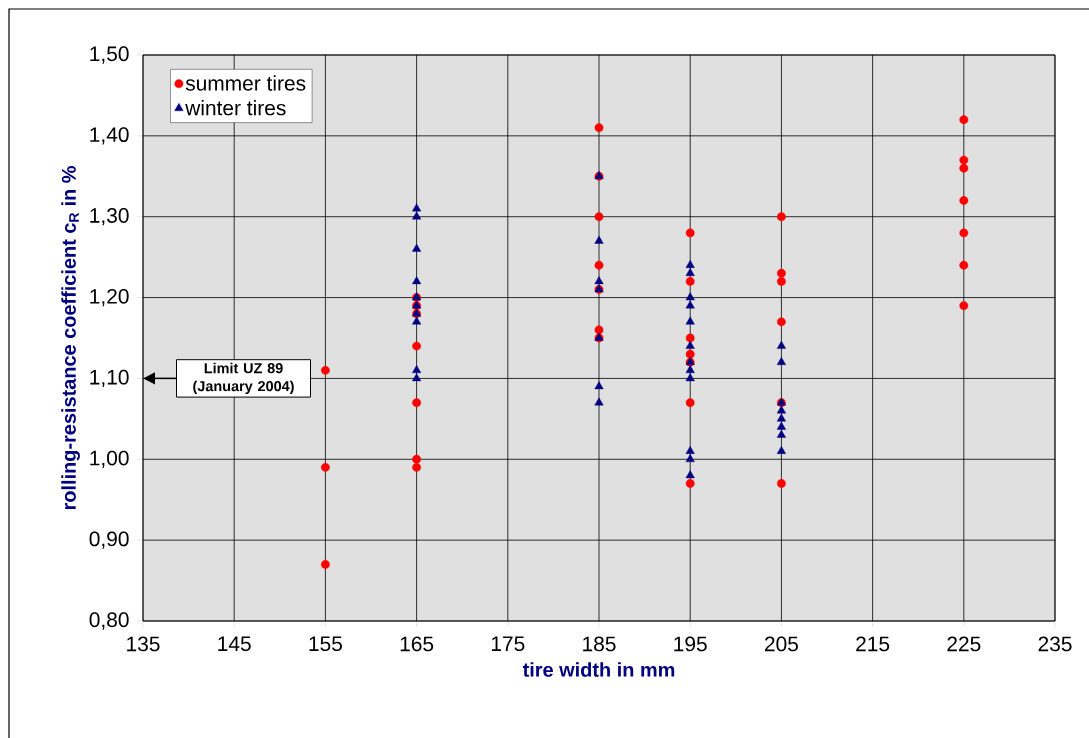 This screenshot has height=738, width=1089. I want to click on y-tick-label: 1,10, so click(109, 378).